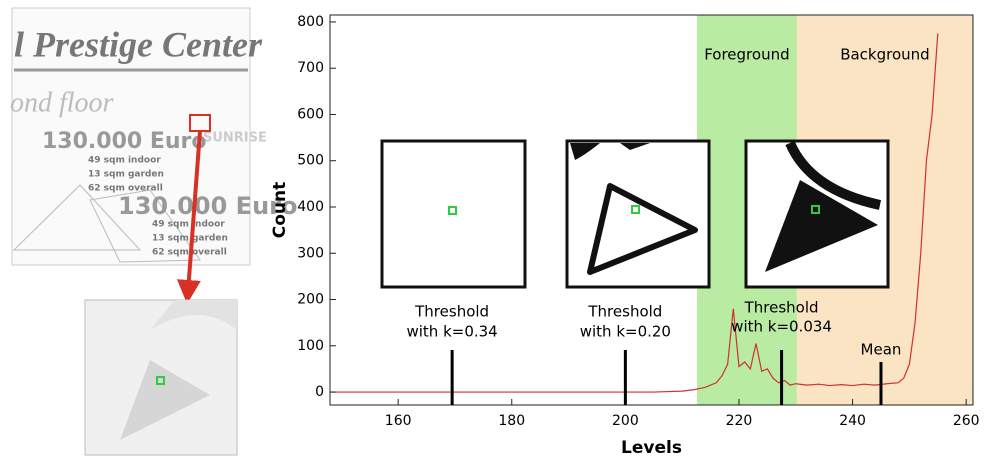  What do you see at coordinates (165, 400) in the screenshot?
I see `zoom-triangle` at bounding box center [165, 400].